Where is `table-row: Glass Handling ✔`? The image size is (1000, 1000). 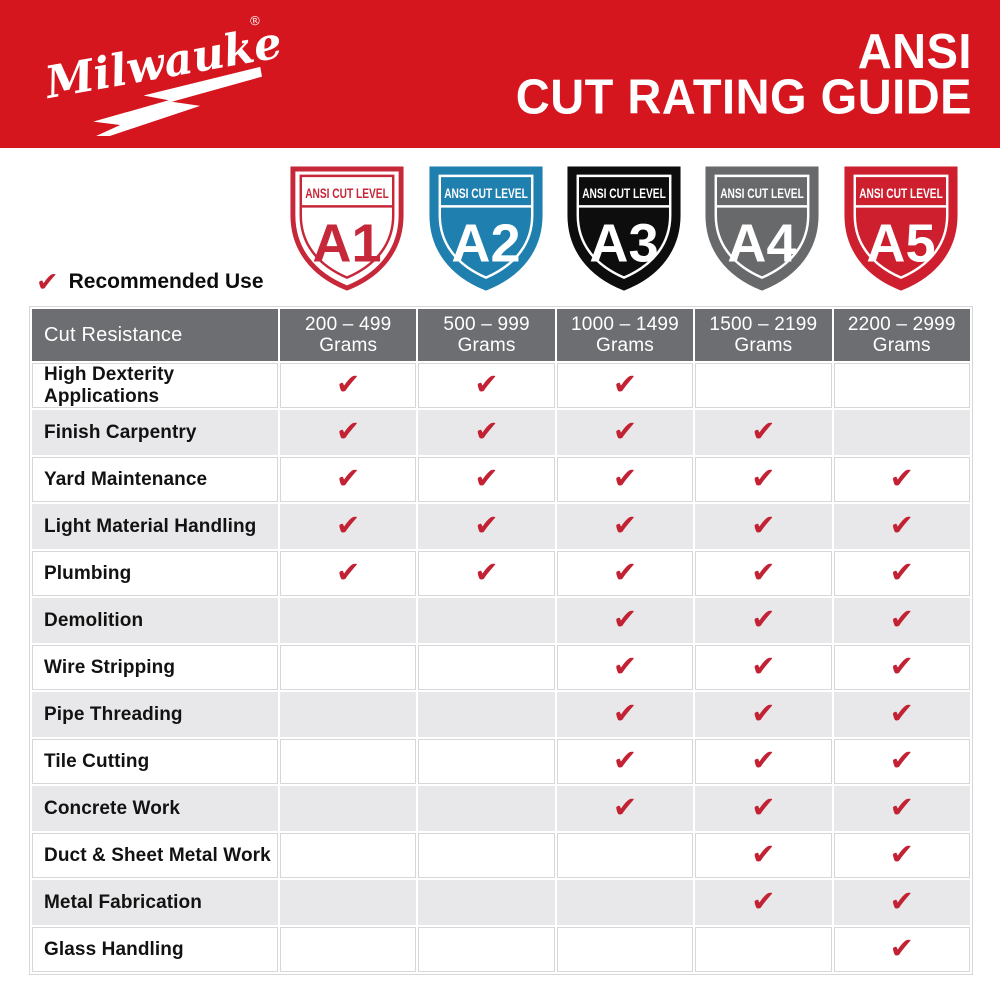 table-row: Glass Handling ✔ is located at coordinates (501, 949).